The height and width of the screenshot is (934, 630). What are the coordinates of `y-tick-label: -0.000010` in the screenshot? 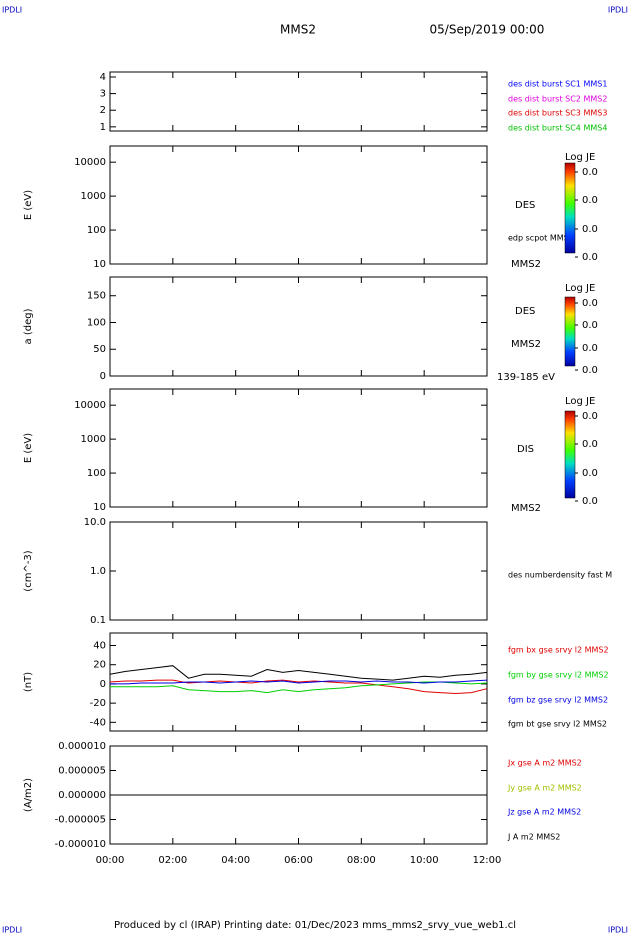 It's located at (80, 844).